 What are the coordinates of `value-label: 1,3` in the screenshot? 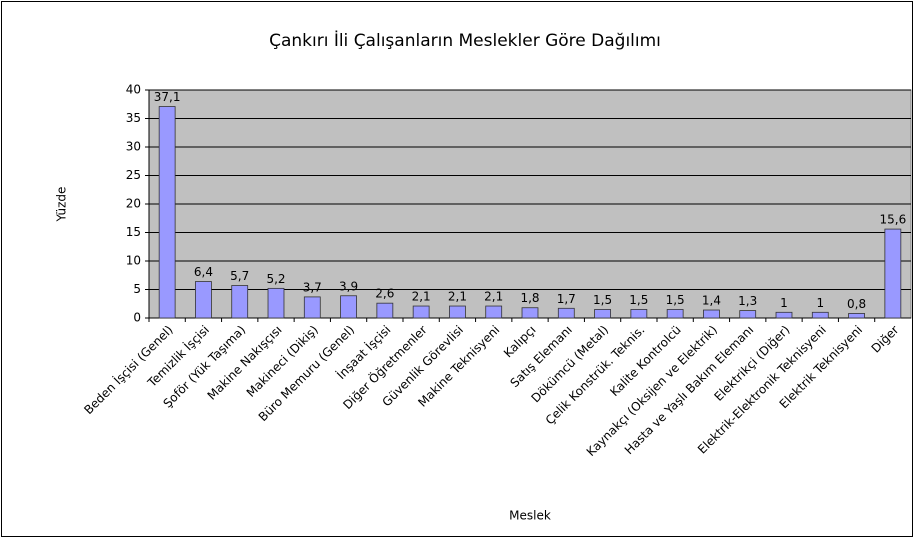 It's located at (747, 301).